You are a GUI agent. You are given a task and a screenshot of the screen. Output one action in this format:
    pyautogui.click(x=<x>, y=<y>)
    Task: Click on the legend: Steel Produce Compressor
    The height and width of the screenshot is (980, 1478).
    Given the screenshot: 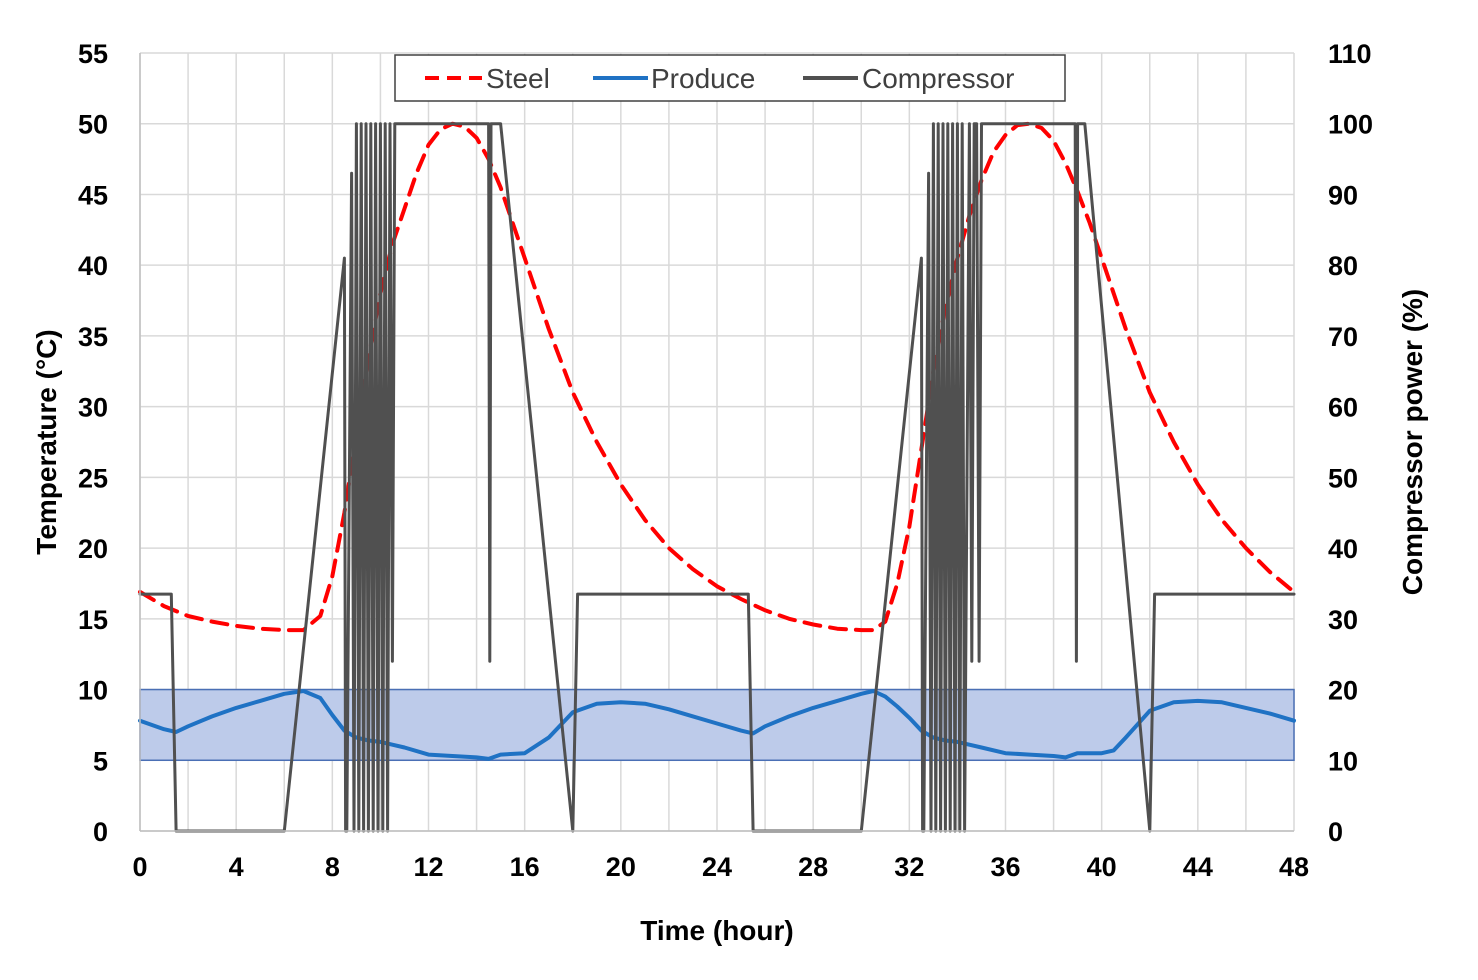 What is the action you would take?
    pyautogui.click(x=730, y=78)
    